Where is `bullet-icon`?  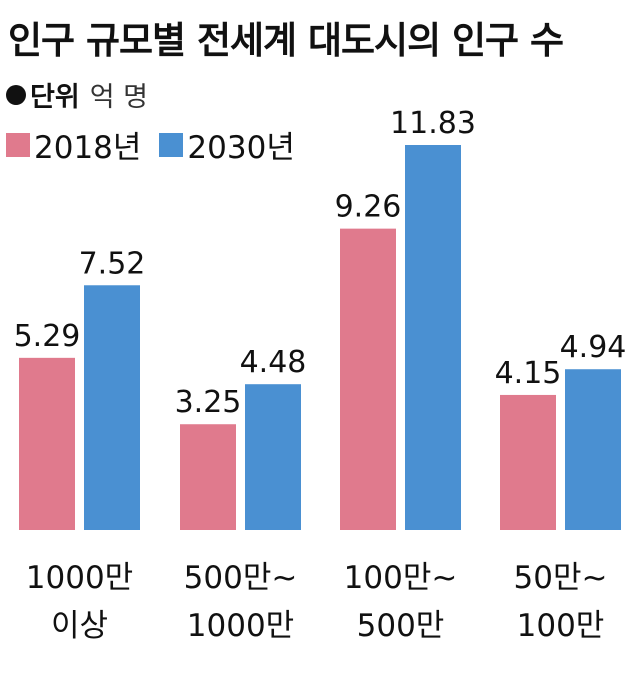 bullet-icon is located at coordinates (16, 94).